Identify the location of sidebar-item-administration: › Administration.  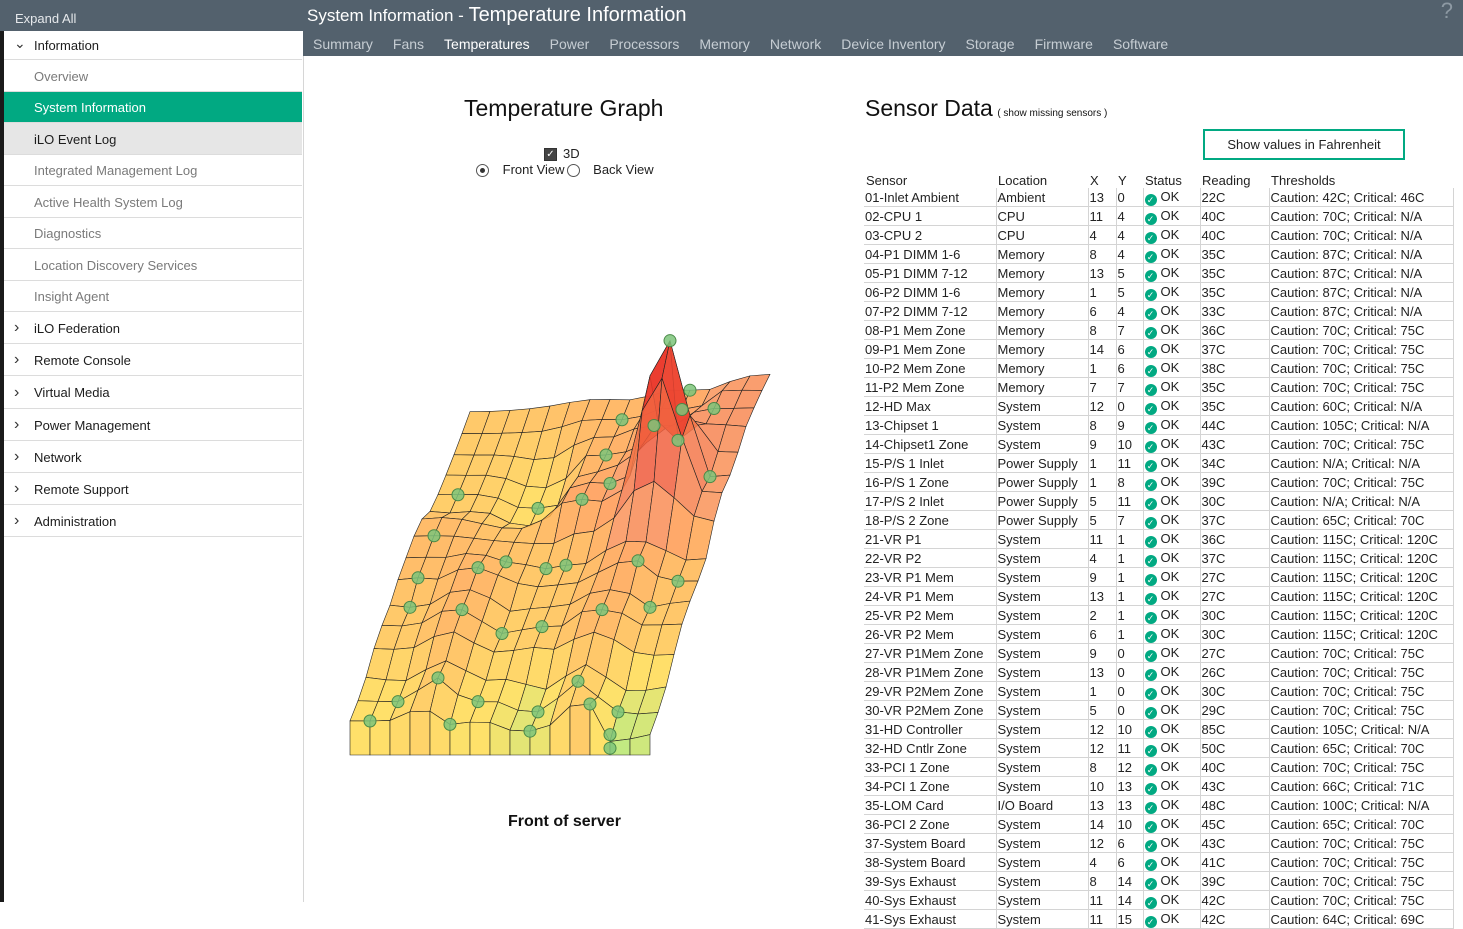
(153, 521).